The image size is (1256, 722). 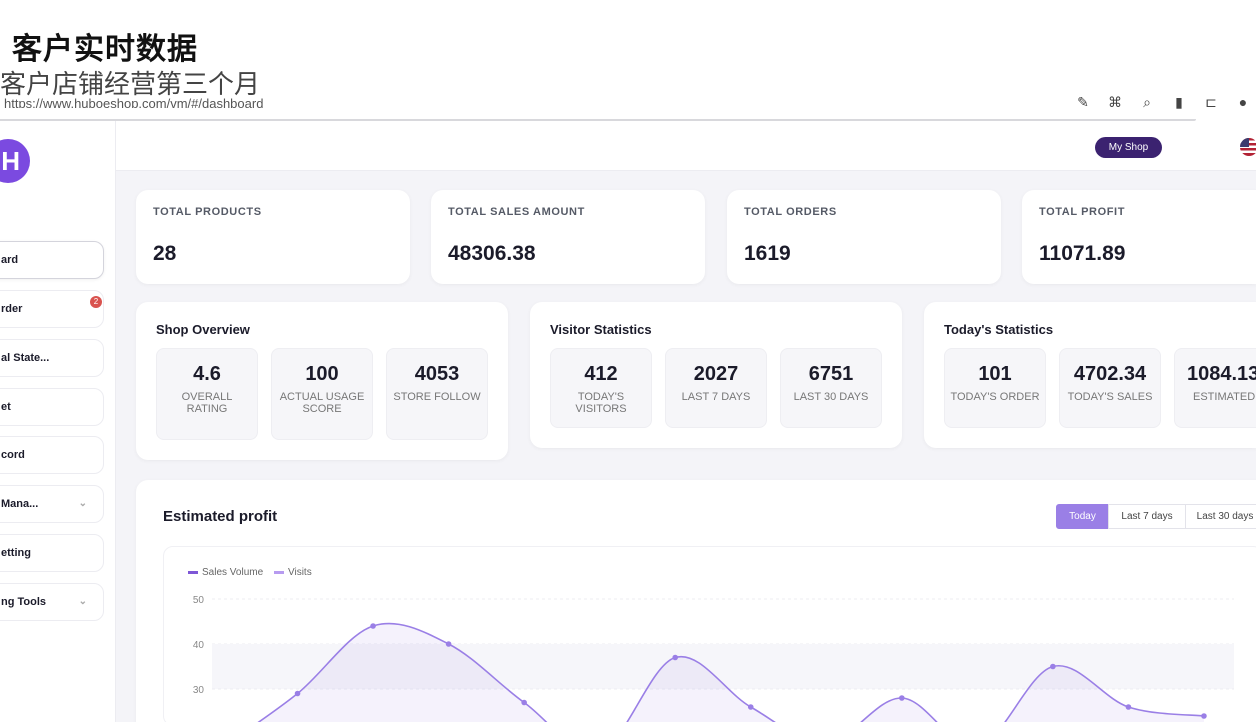 I want to click on stat-value: 48306.38, so click(x=492, y=253).